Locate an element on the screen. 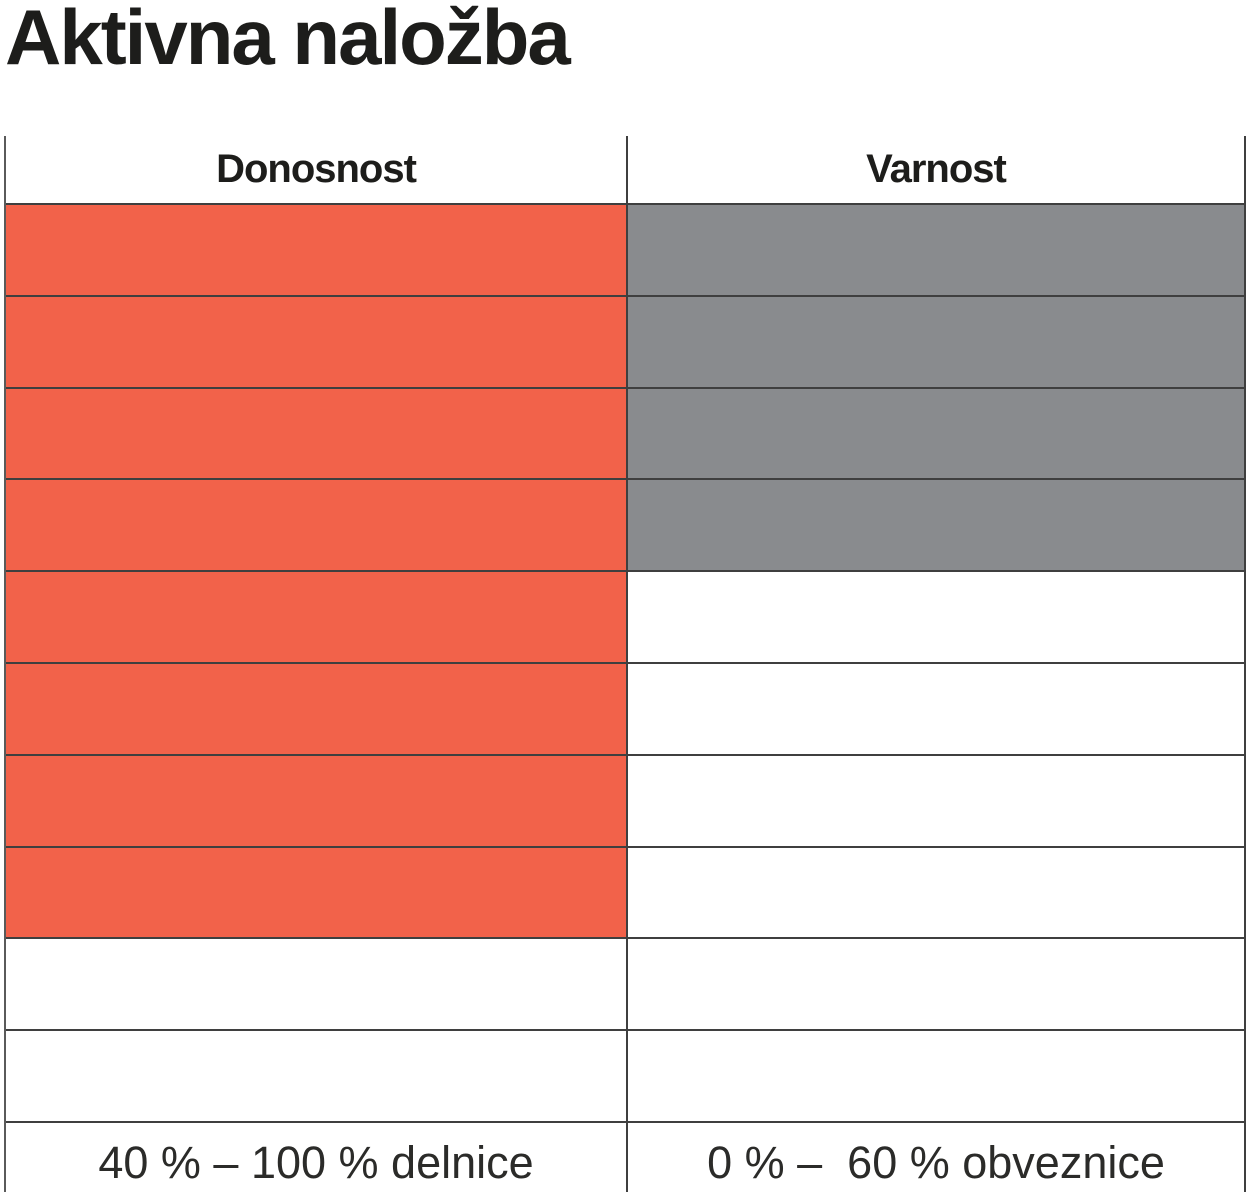 The height and width of the screenshot is (1192, 1250). footer-label-delnice: 40 % – 100 % delnice is located at coordinates (317, 1157).